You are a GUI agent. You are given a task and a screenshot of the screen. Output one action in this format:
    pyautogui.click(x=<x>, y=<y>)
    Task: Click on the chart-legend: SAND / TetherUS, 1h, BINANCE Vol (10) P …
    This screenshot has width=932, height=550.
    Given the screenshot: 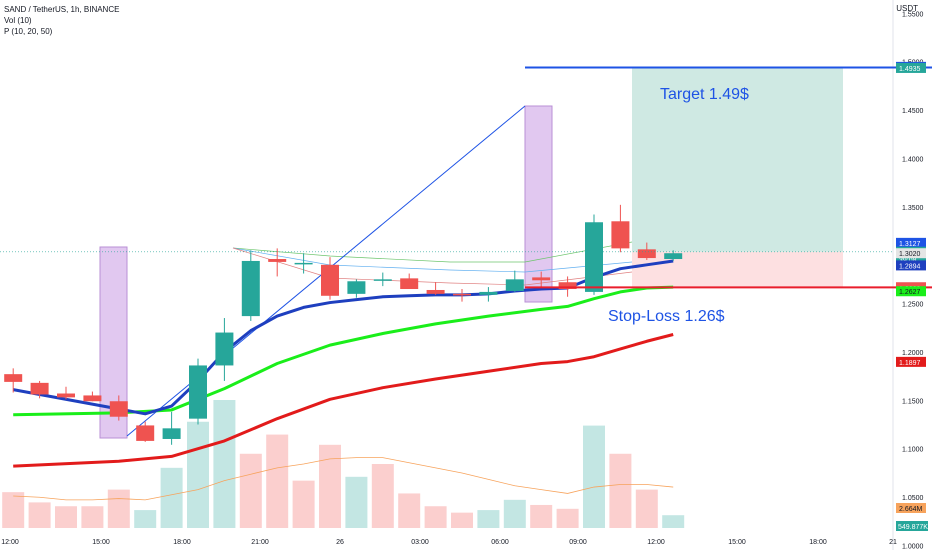 What is the action you would take?
    pyautogui.click(x=61, y=20)
    